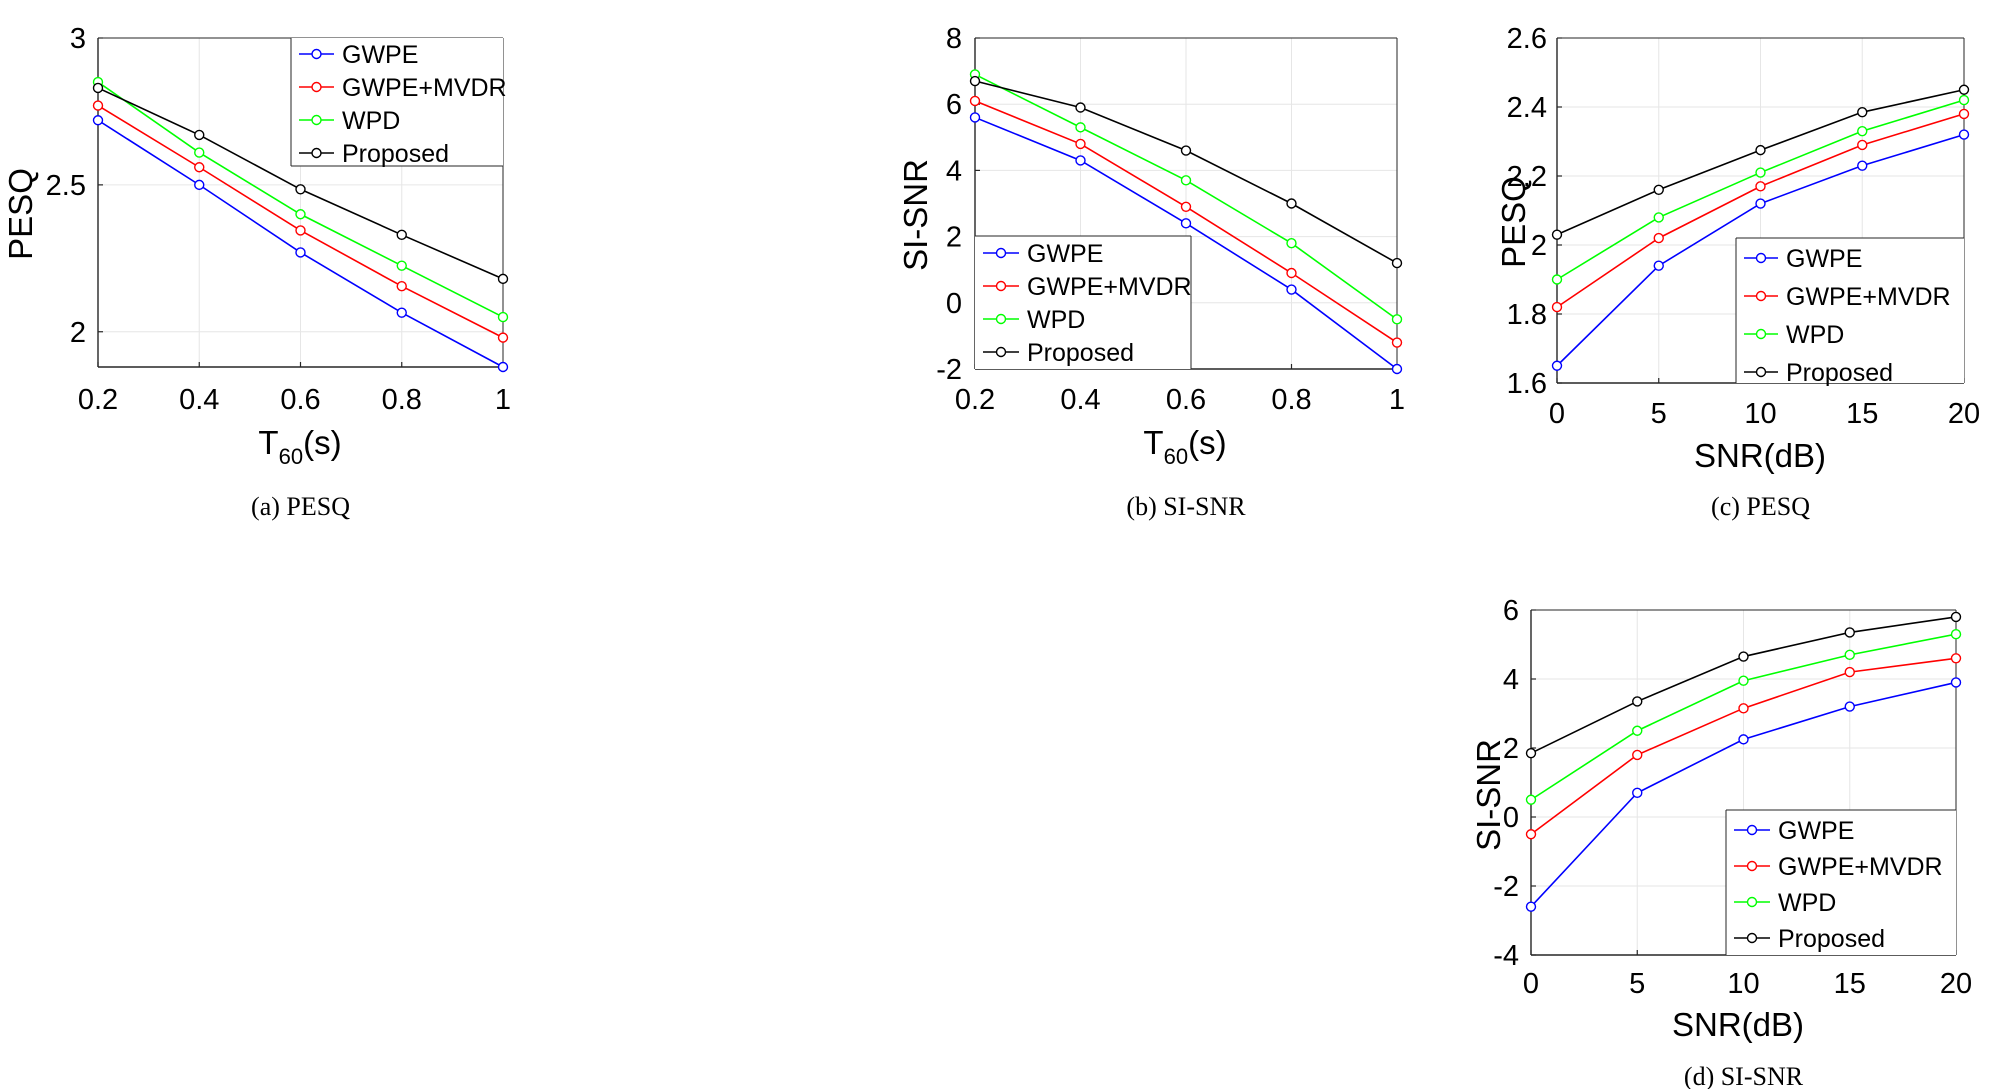  I want to click on y-tick-label: -2, so click(949, 370).